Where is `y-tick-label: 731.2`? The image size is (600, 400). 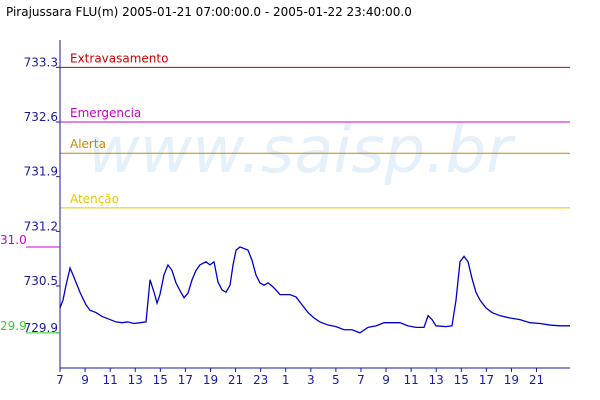 y-tick-label: 731.2 is located at coordinates (41, 226).